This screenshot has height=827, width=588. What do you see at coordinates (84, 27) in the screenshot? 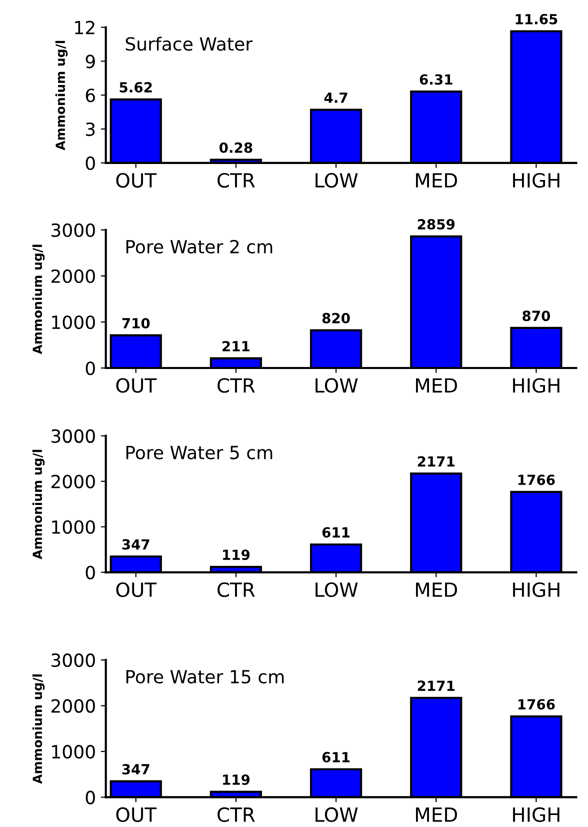
I see `y-tick-label: 12` at bounding box center [84, 27].